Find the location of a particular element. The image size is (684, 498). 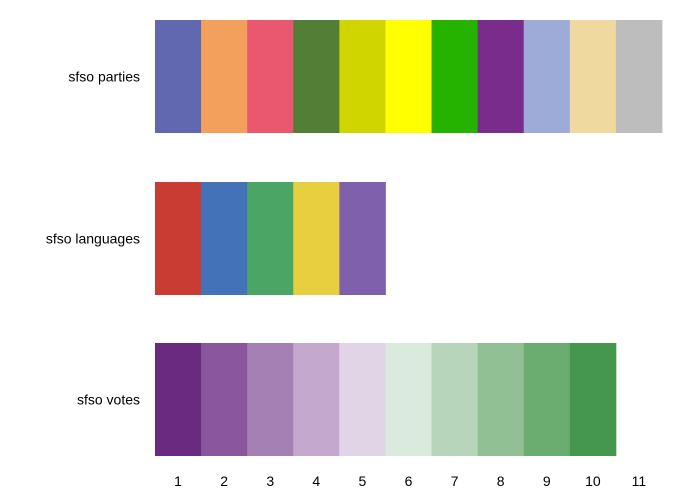

x-tick-label: 3 is located at coordinates (270, 481).